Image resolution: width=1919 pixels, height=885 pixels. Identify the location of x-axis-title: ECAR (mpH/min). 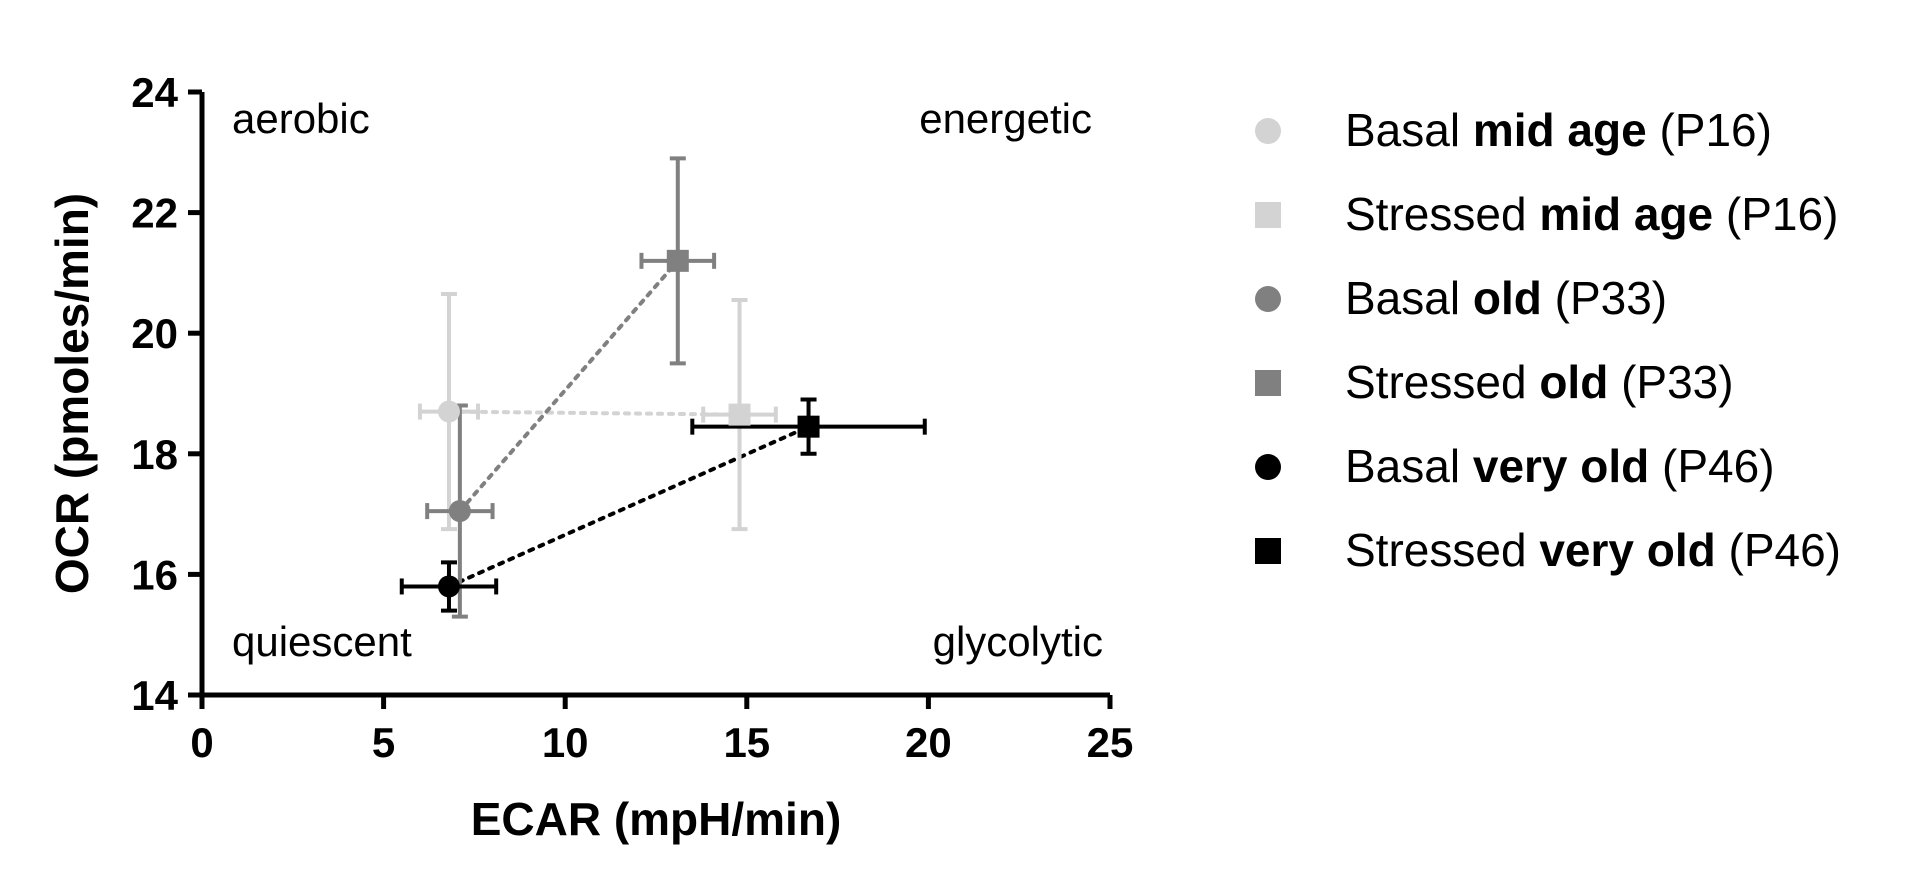
(656, 819).